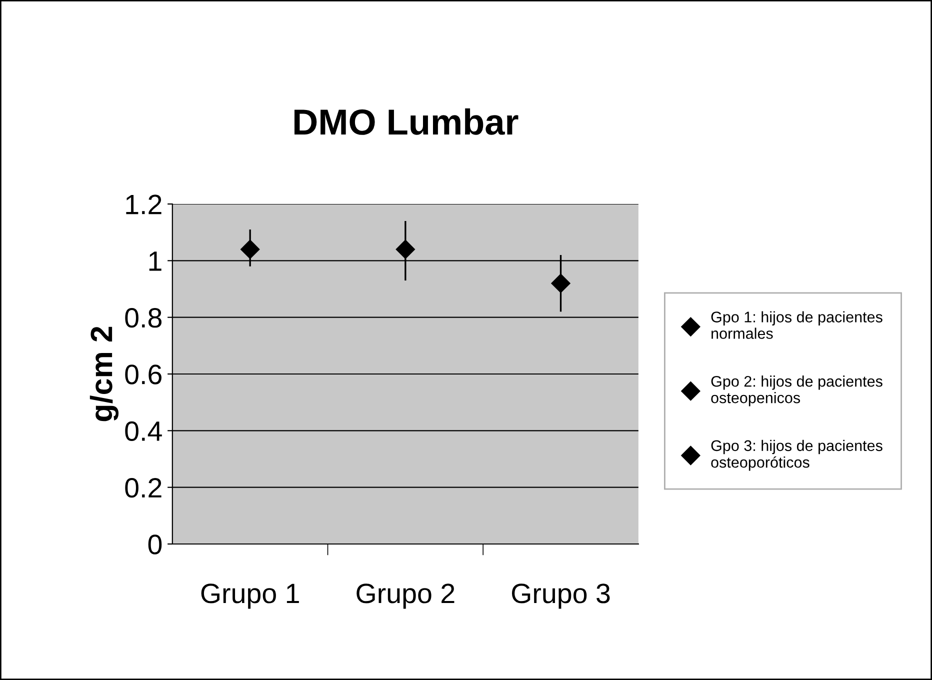 This screenshot has width=932, height=680. I want to click on y-tick-label: 0.6, so click(143, 374).